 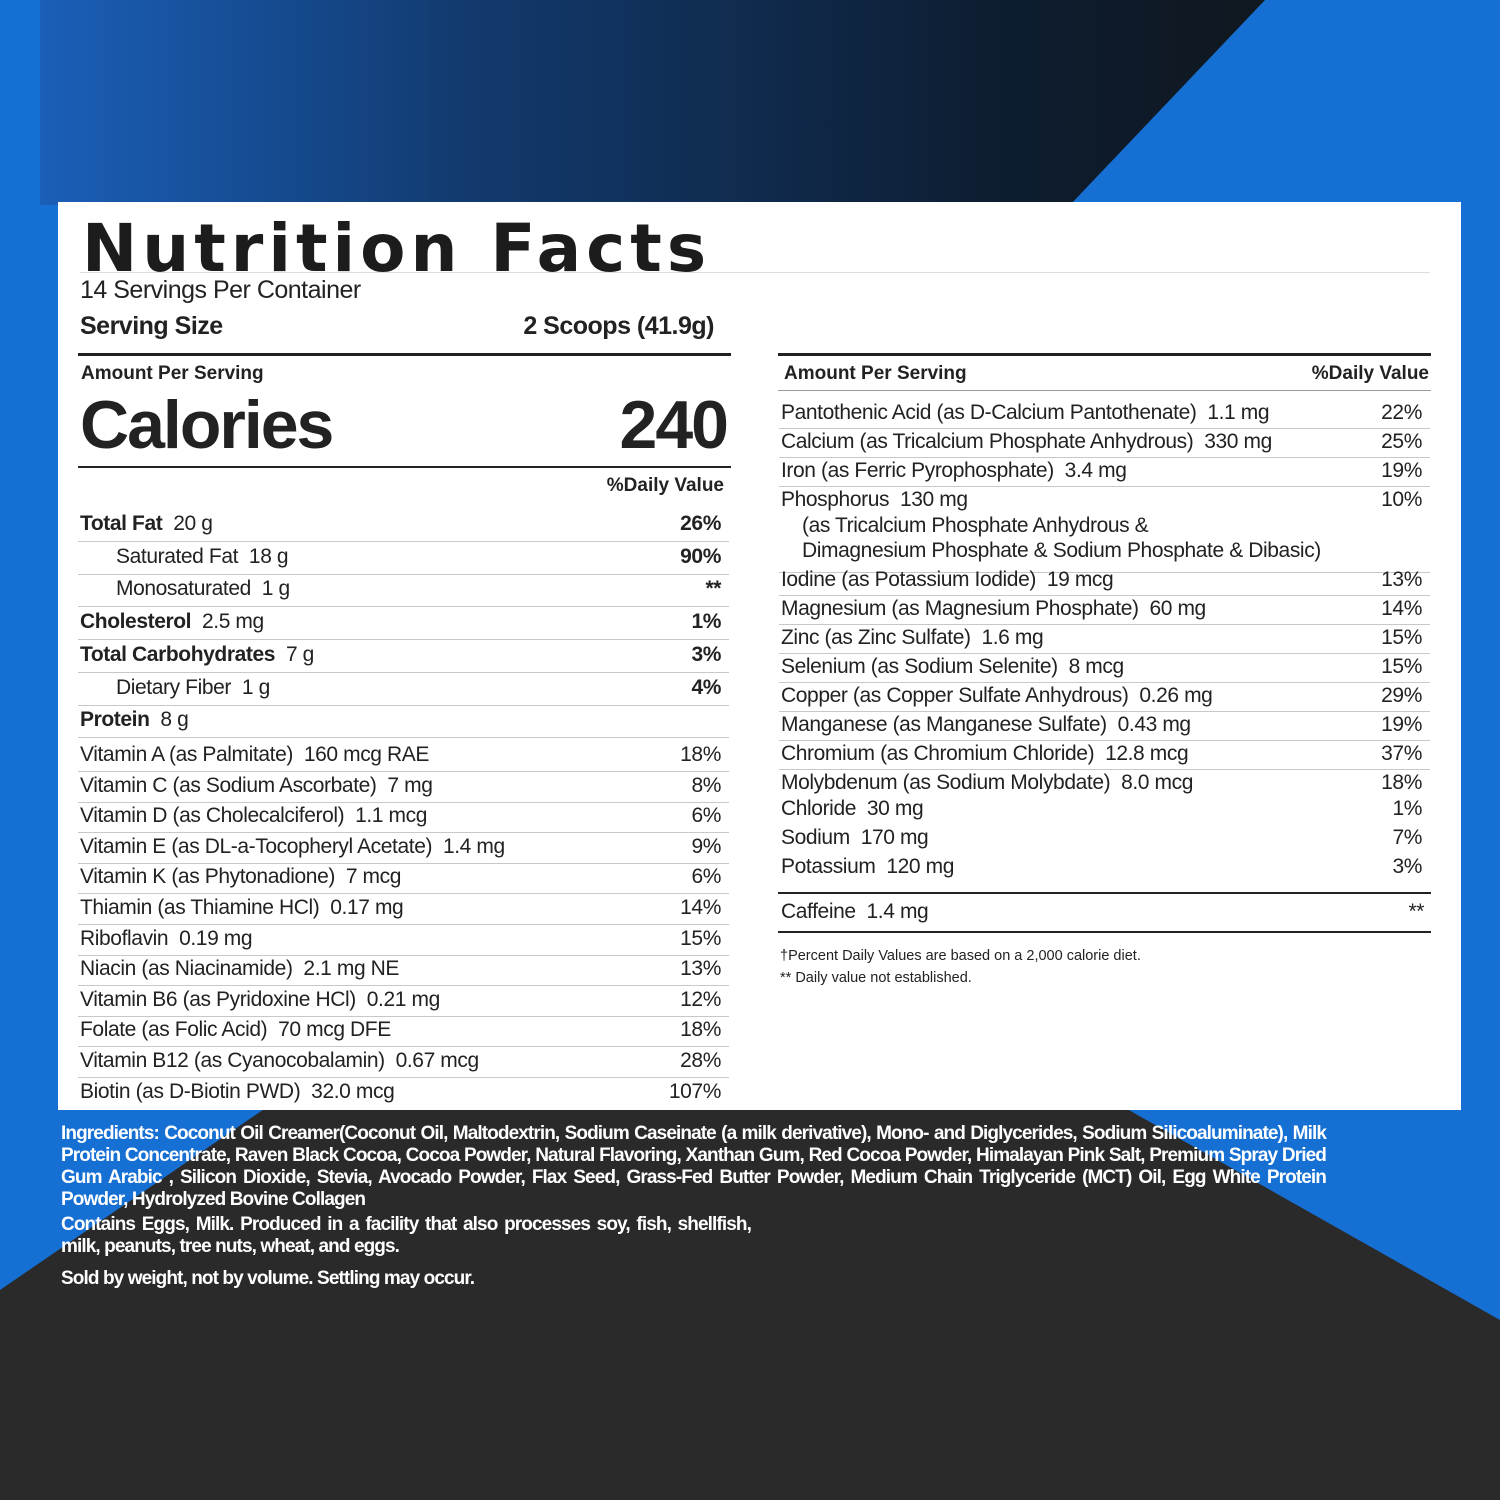 What do you see at coordinates (1095, 470) in the screenshot?
I see `nutrient-amount: 3.4 mg` at bounding box center [1095, 470].